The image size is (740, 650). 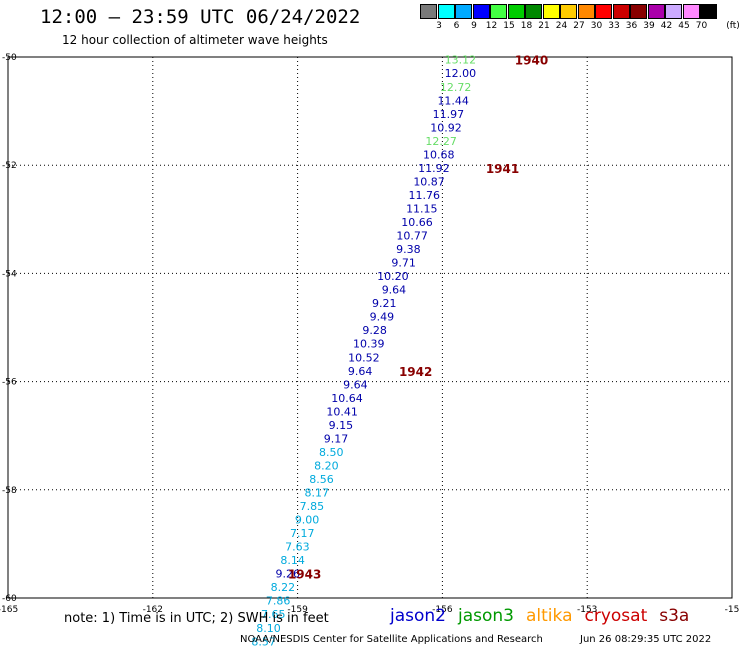 What do you see at coordinates (382, 317) in the screenshot?
I see `wave-height-value: 9.49` at bounding box center [382, 317].